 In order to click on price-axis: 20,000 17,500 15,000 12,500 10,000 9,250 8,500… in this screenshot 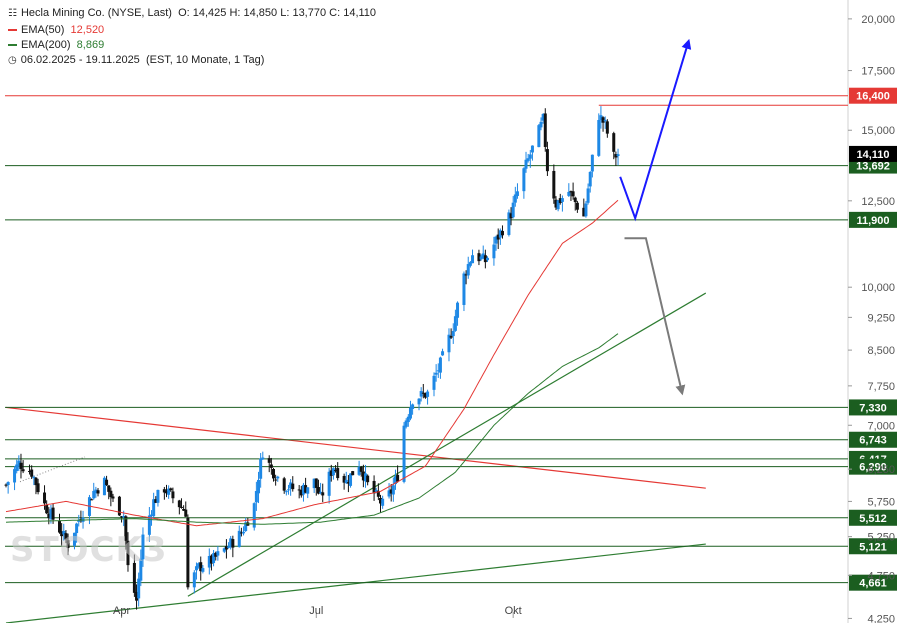, I will do `click(872, 318)`.